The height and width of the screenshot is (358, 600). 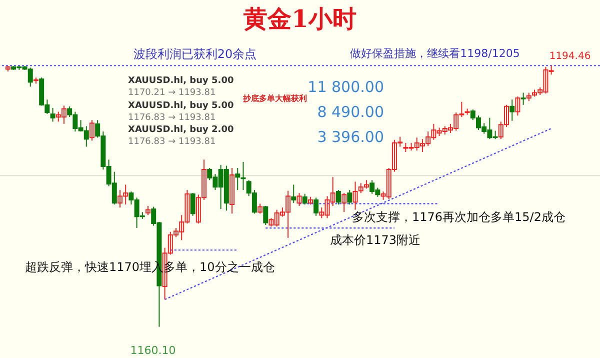 I want to click on annotation: 多次支撑，1176再次加仓多单15/2成仓, so click(x=459, y=217).